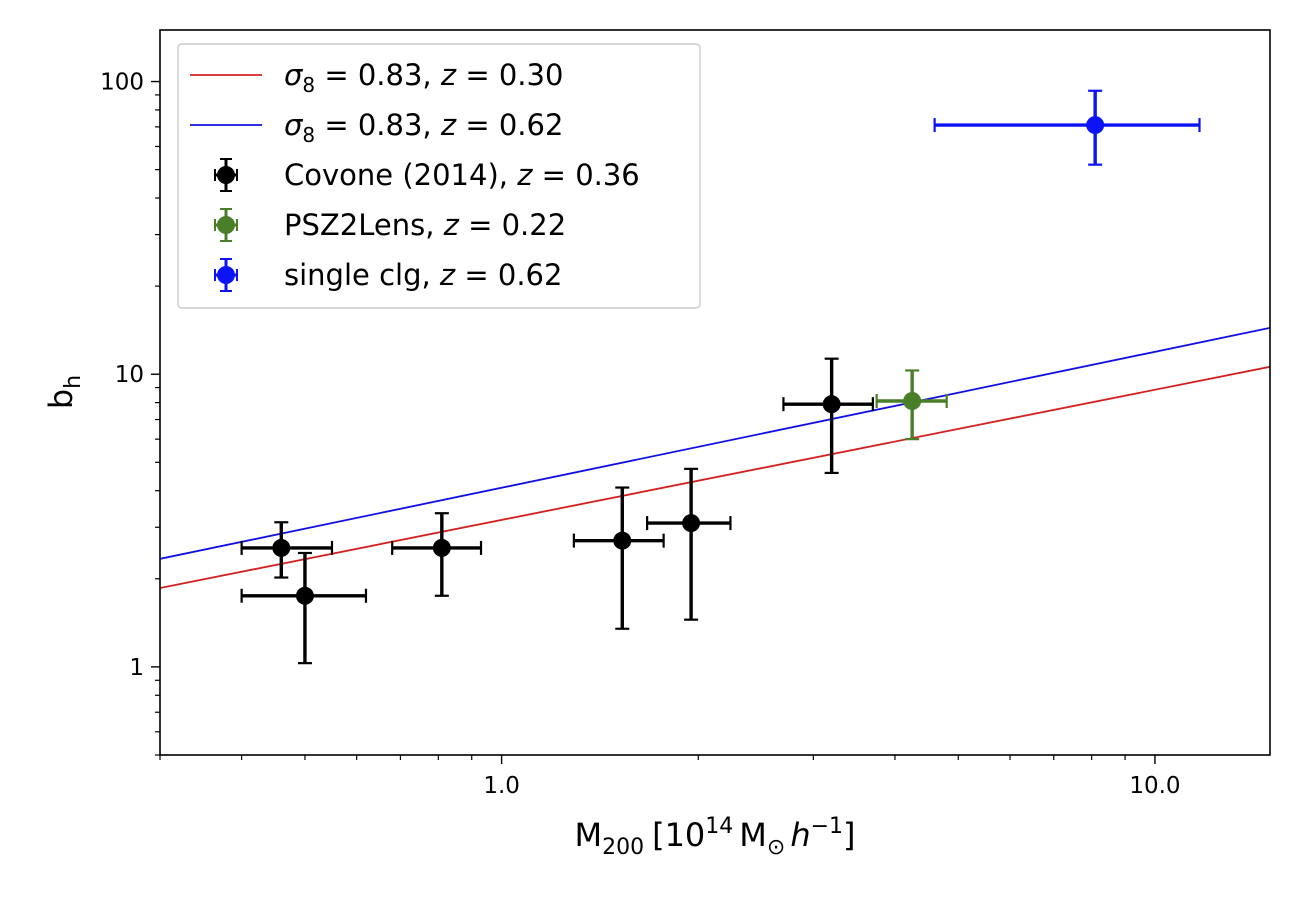 The image size is (1300, 900). What do you see at coordinates (364, 225) in the screenshot?
I see `legend-label-text: PSZ2Lens,` at bounding box center [364, 225].